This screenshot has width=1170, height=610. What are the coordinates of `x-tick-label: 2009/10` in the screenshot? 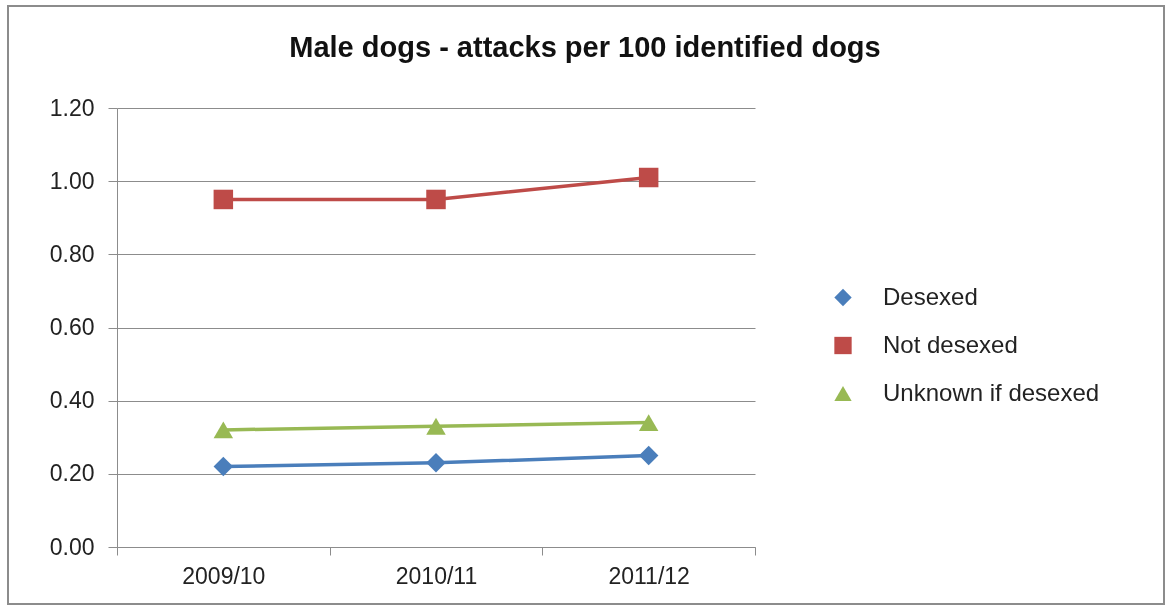 It's located at (224, 575).